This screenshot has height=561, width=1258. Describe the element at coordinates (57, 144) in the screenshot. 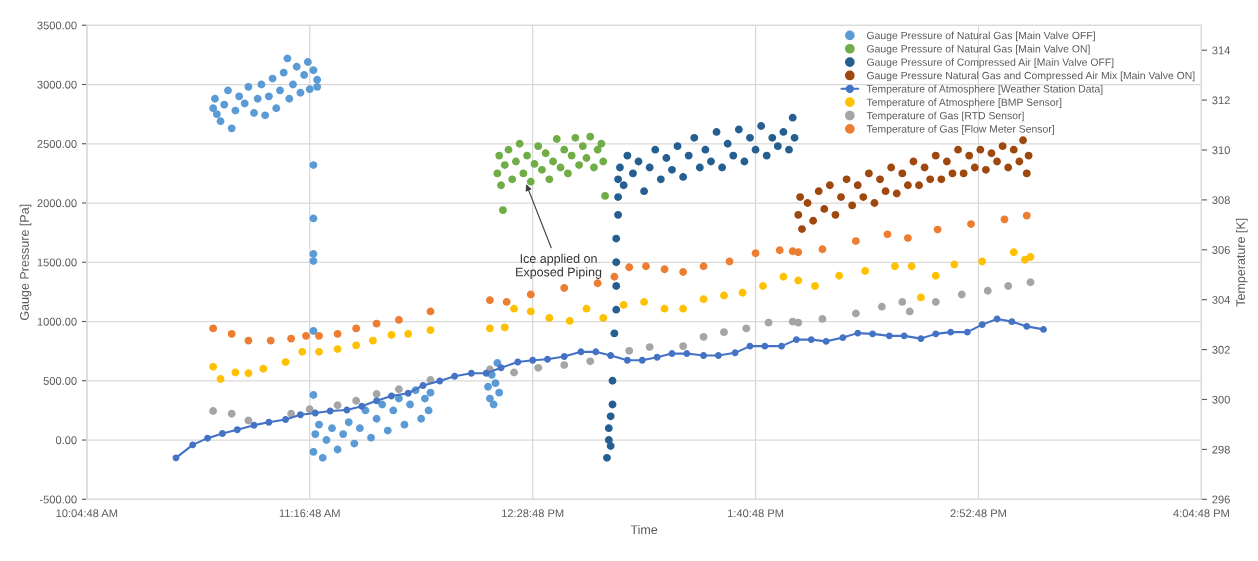

I see `y-tick-label: 2500.00` at that location.